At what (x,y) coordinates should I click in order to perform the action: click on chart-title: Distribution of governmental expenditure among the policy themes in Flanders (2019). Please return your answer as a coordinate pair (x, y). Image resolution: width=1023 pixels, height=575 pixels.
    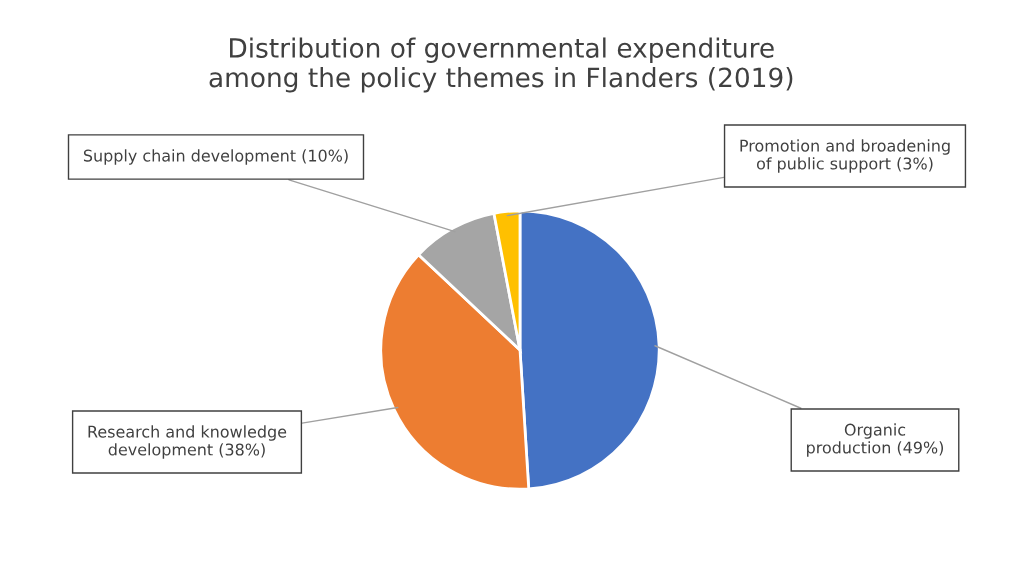
    Looking at the image, I should click on (501, 65).